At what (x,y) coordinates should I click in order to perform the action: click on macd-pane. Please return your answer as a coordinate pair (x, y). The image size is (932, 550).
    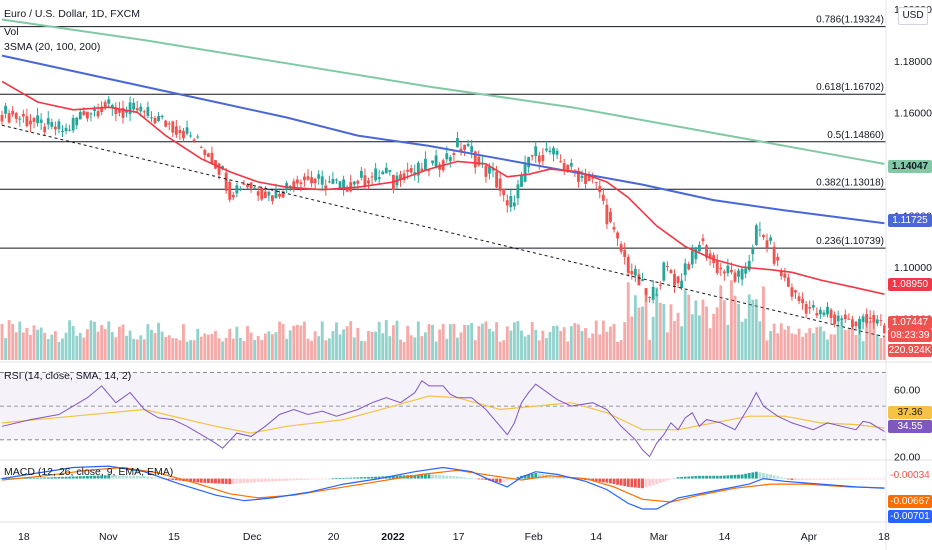
    Looking at the image, I should click on (466, 484).